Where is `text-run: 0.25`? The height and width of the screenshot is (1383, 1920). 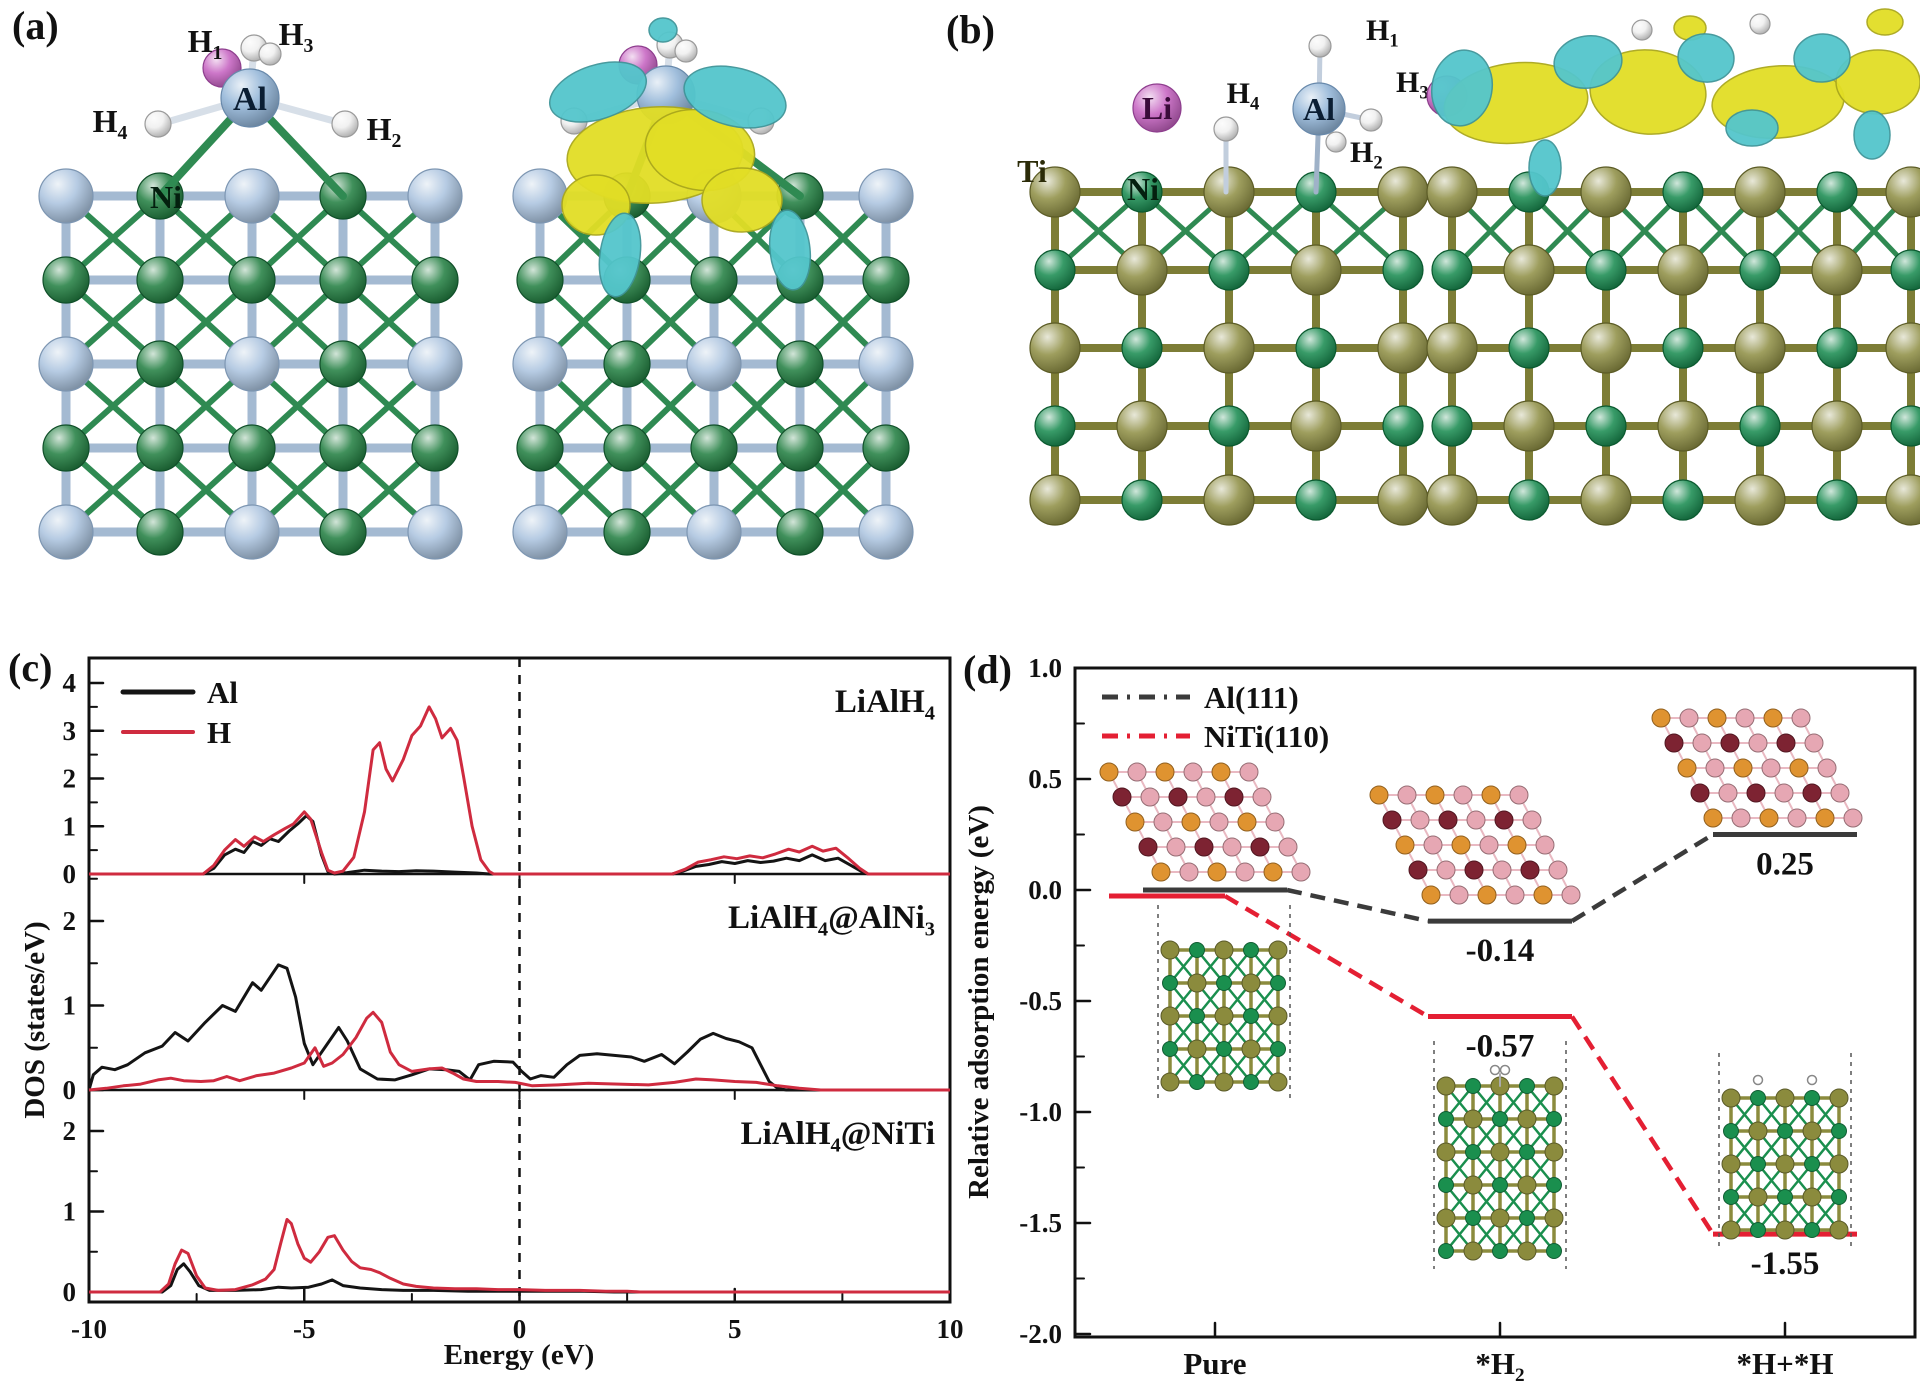
text-run: 0.25 is located at coordinates (1785, 865).